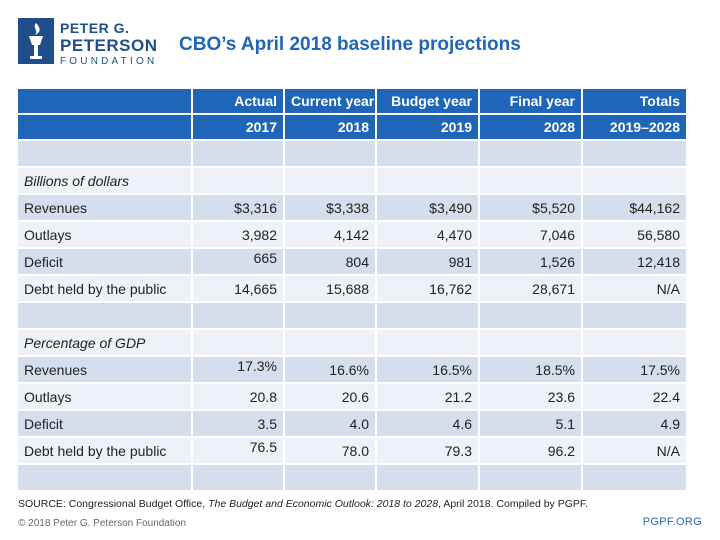  I want to click on header-cell: 2018, so click(330, 127).